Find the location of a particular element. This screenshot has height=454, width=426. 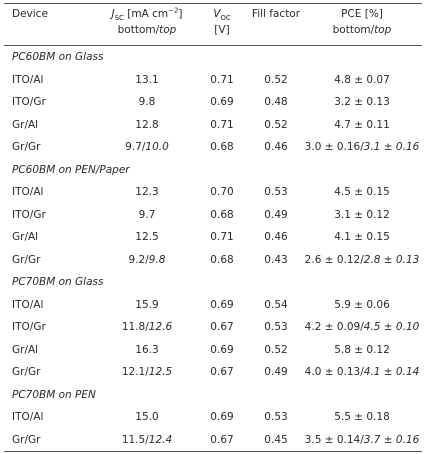

cell-value: 4.1 ± 0.15 is located at coordinates (362, 237).